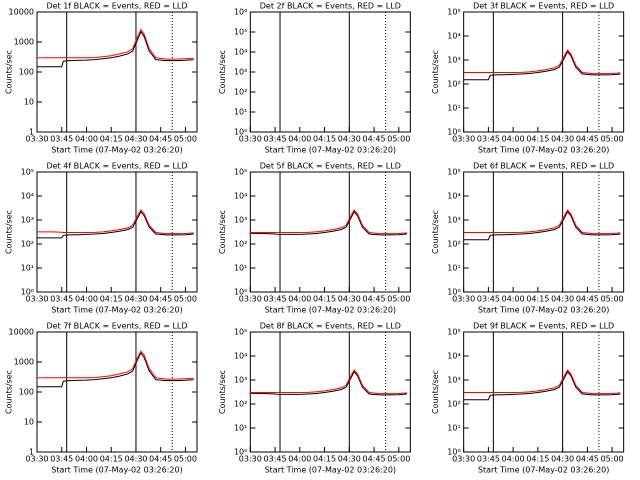  Describe the element at coordinates (21, 12) in the screenshot. I see `y-tick-label: 10000` at that location.